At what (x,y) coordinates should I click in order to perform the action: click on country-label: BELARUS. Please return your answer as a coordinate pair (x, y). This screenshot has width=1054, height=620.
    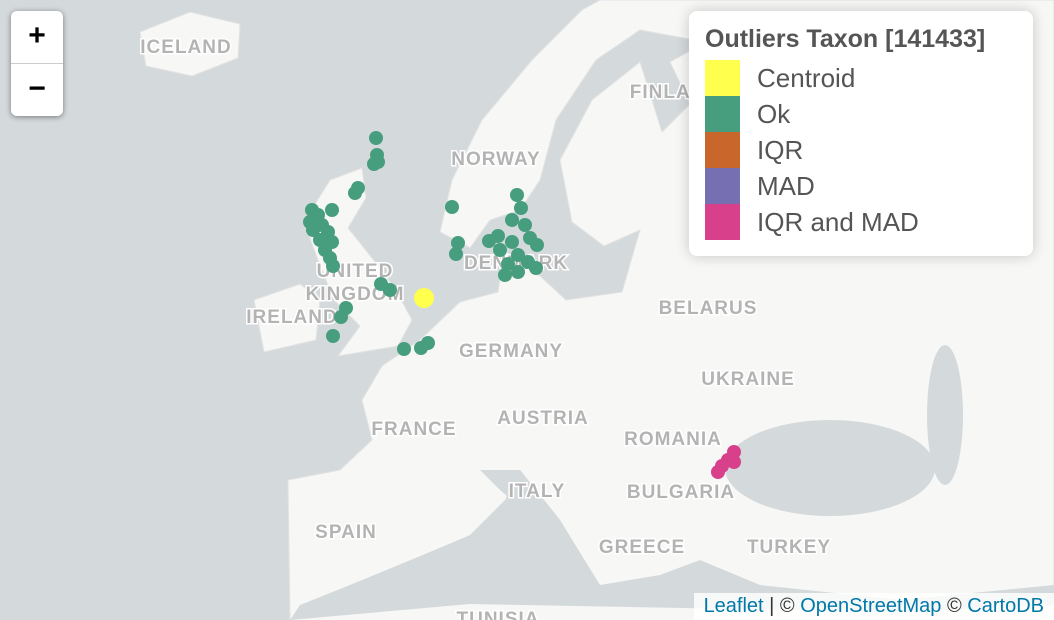
    Looking at the image, I should click on (708, 308).